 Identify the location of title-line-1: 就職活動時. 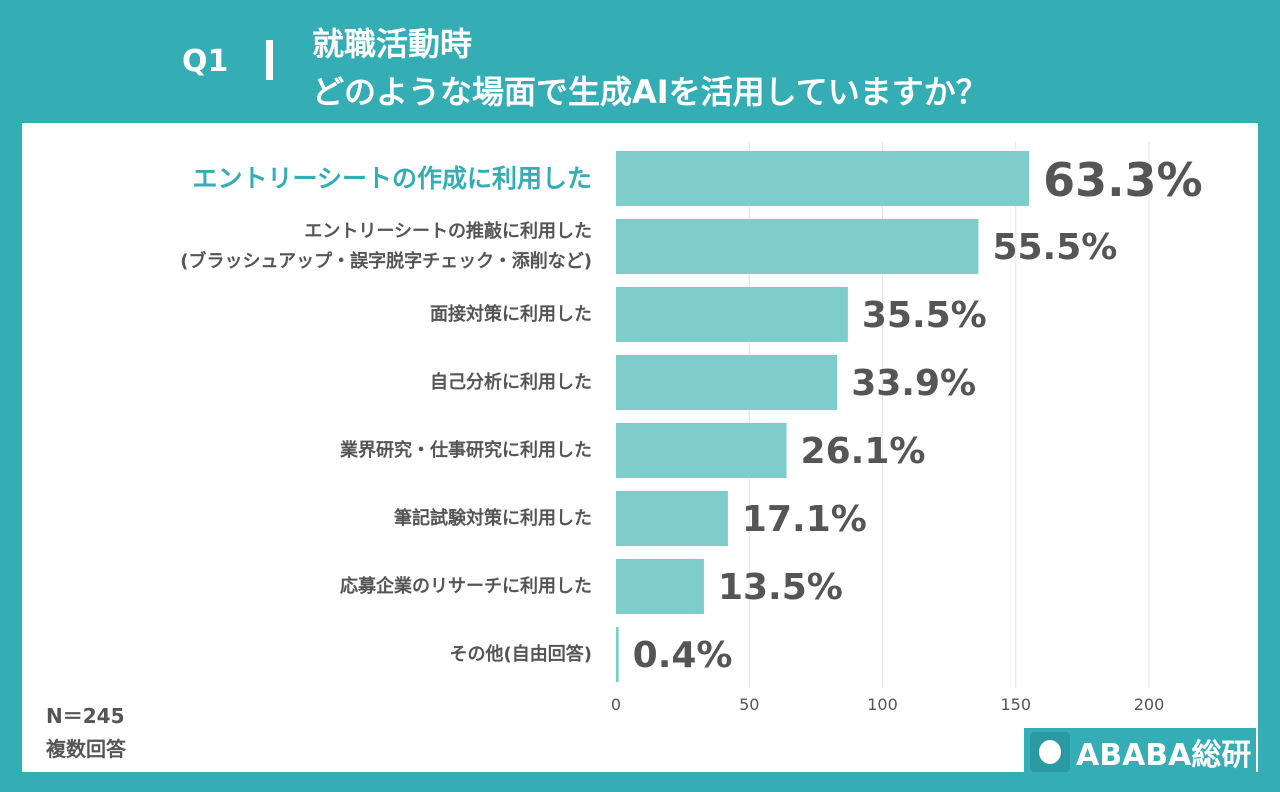
(392, 44).